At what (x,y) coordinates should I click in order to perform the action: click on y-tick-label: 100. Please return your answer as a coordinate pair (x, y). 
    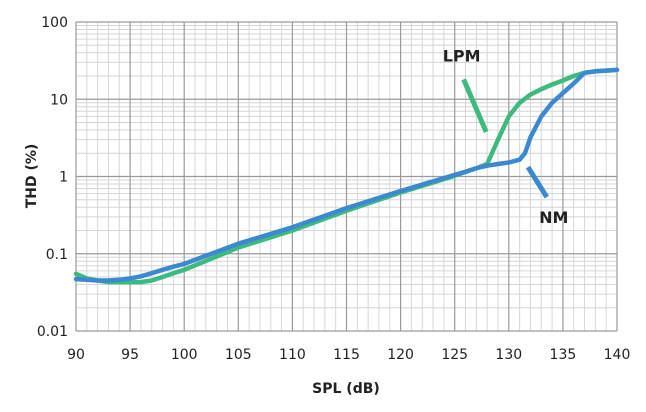
    Looking at the image, I should click on (54, 23).